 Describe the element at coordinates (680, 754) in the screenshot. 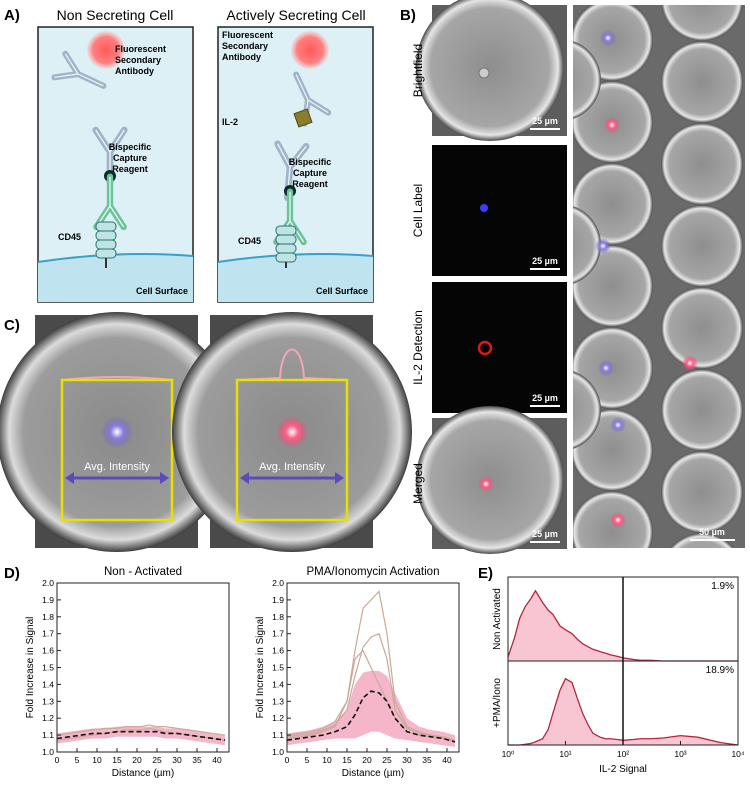

I see `x-tick-label: 10³` at that location.